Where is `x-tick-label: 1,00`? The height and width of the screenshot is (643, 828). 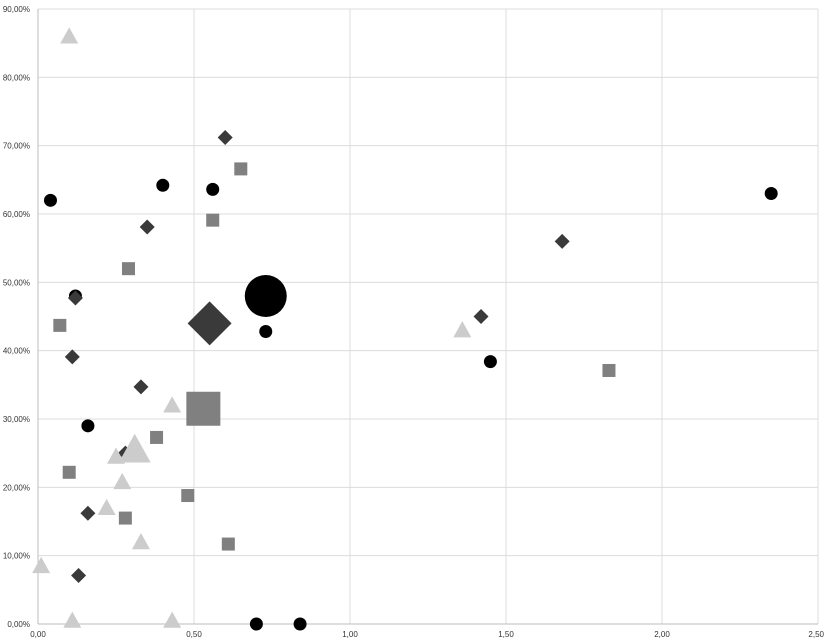
x-tick-label: 1,00 is located at coordinates (350, 634).